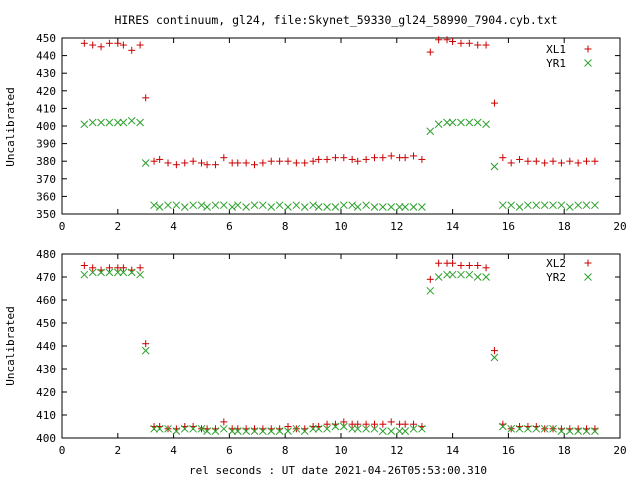 The width and height of the screenshot is (640, 480). Describe the element at coordinates (46, 73) in the screenshot. I see `top-y-tick-label: 430` at that location.